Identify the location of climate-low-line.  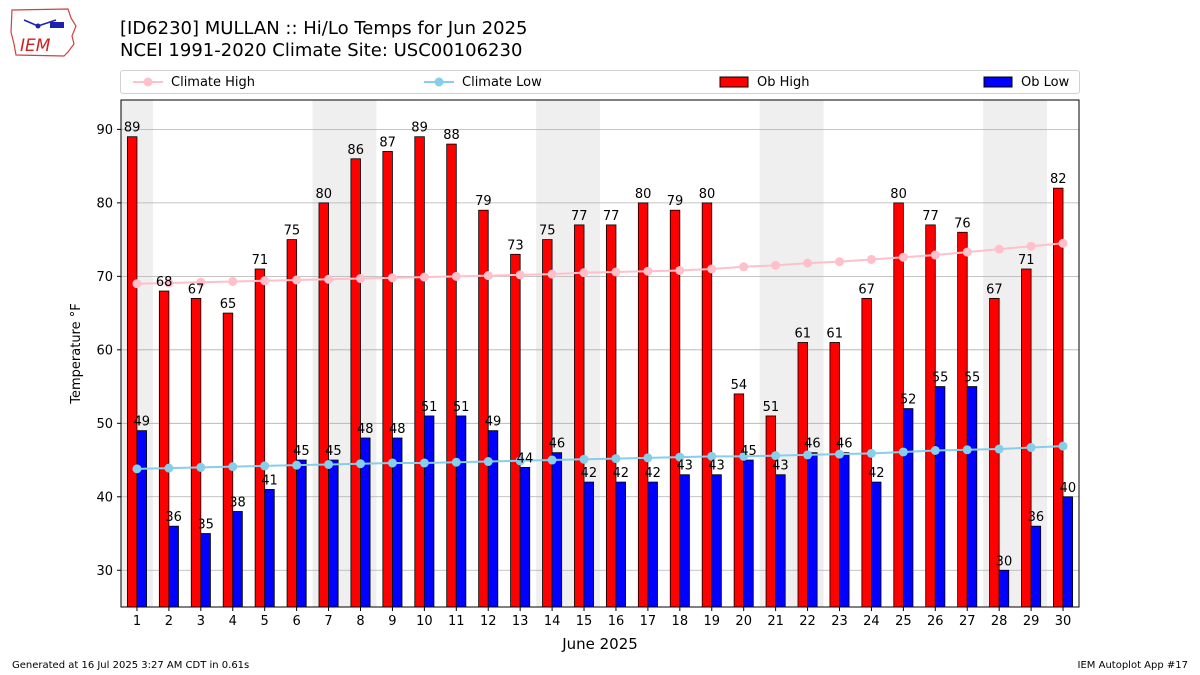
(600, 457).